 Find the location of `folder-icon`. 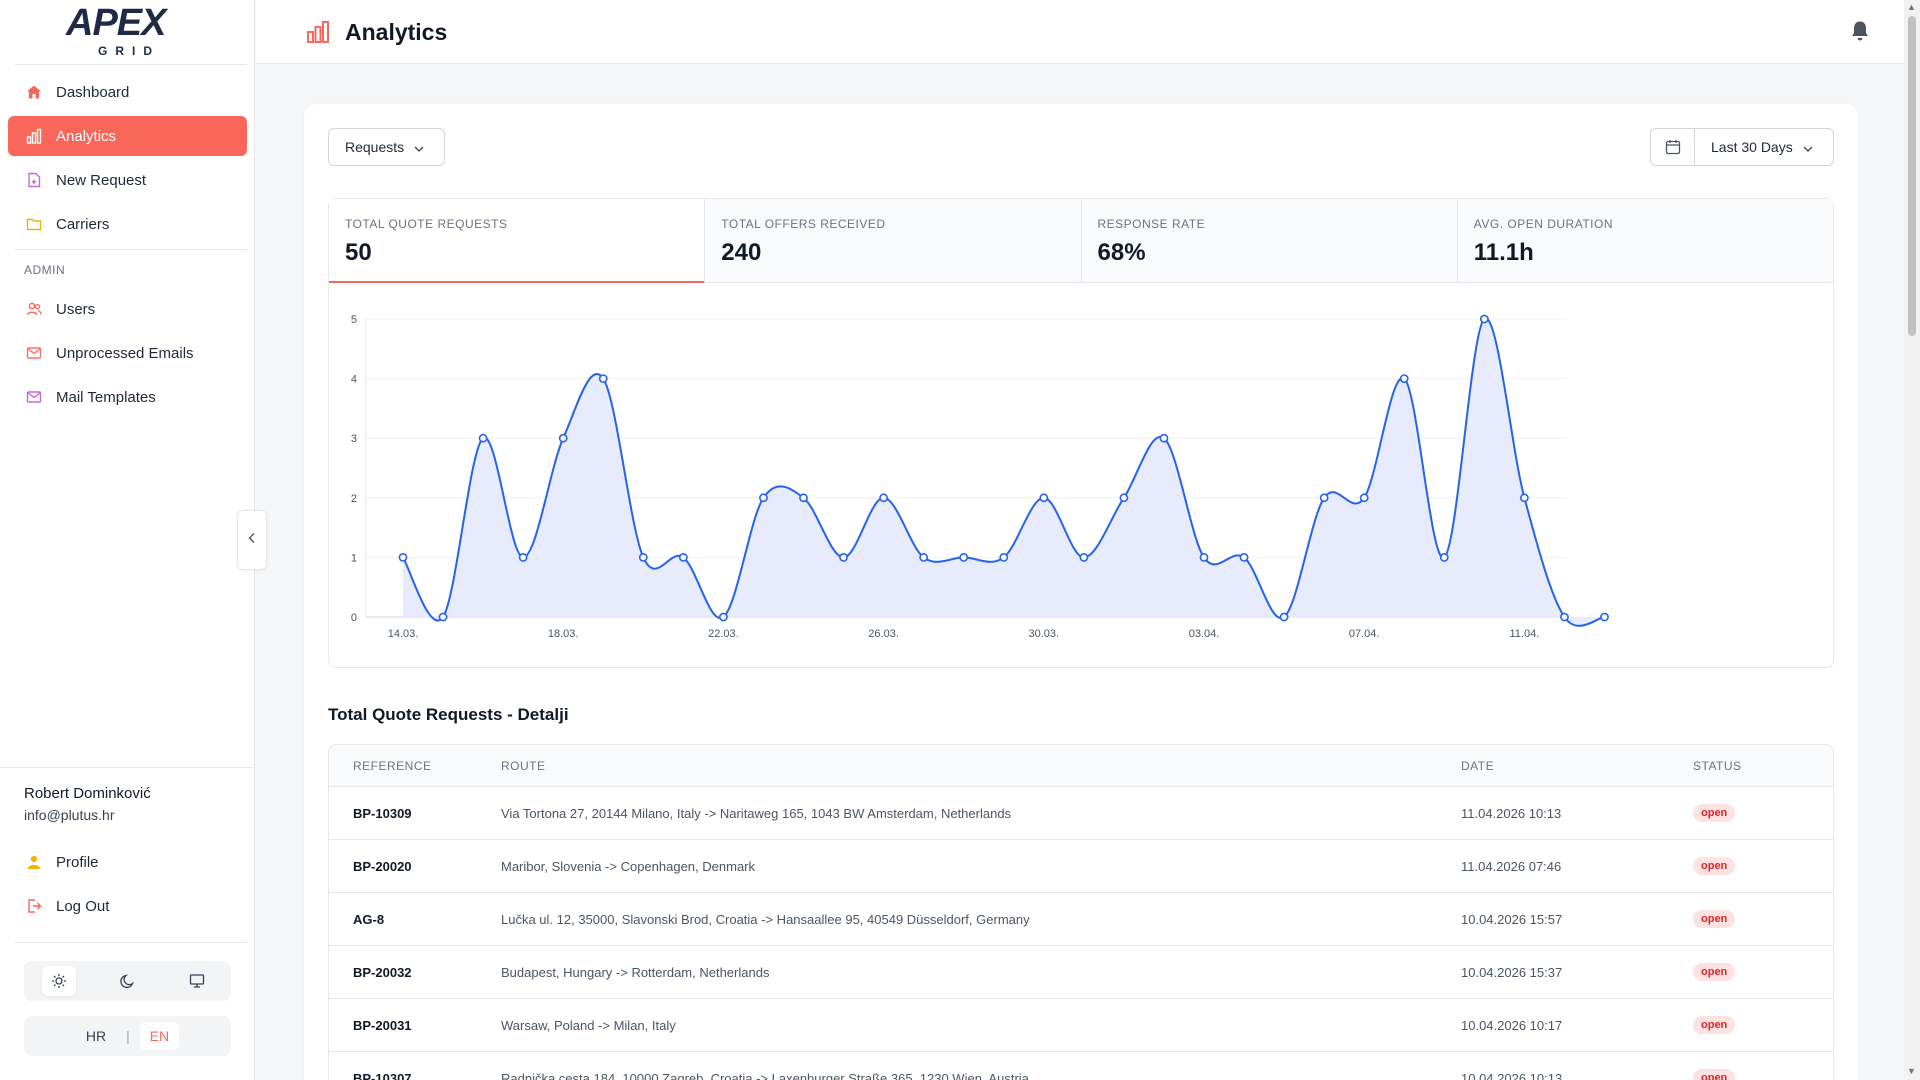

folder-icon is located at coordinates (34, 224).